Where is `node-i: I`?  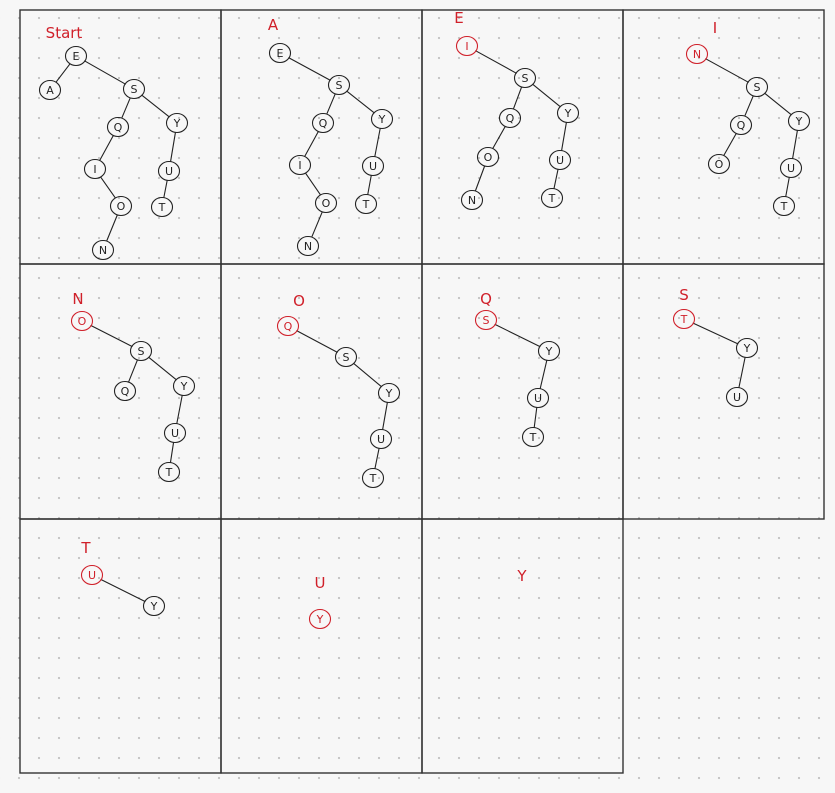 node-i: I is located at coordinates (467, 46).